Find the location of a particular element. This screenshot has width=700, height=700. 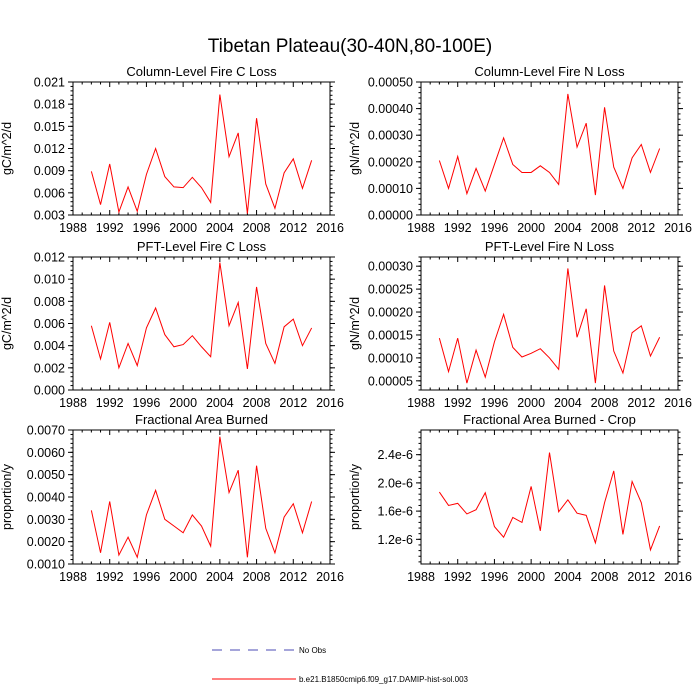

y-tick-label: 0.0050 is located at coordinates (46, 475).